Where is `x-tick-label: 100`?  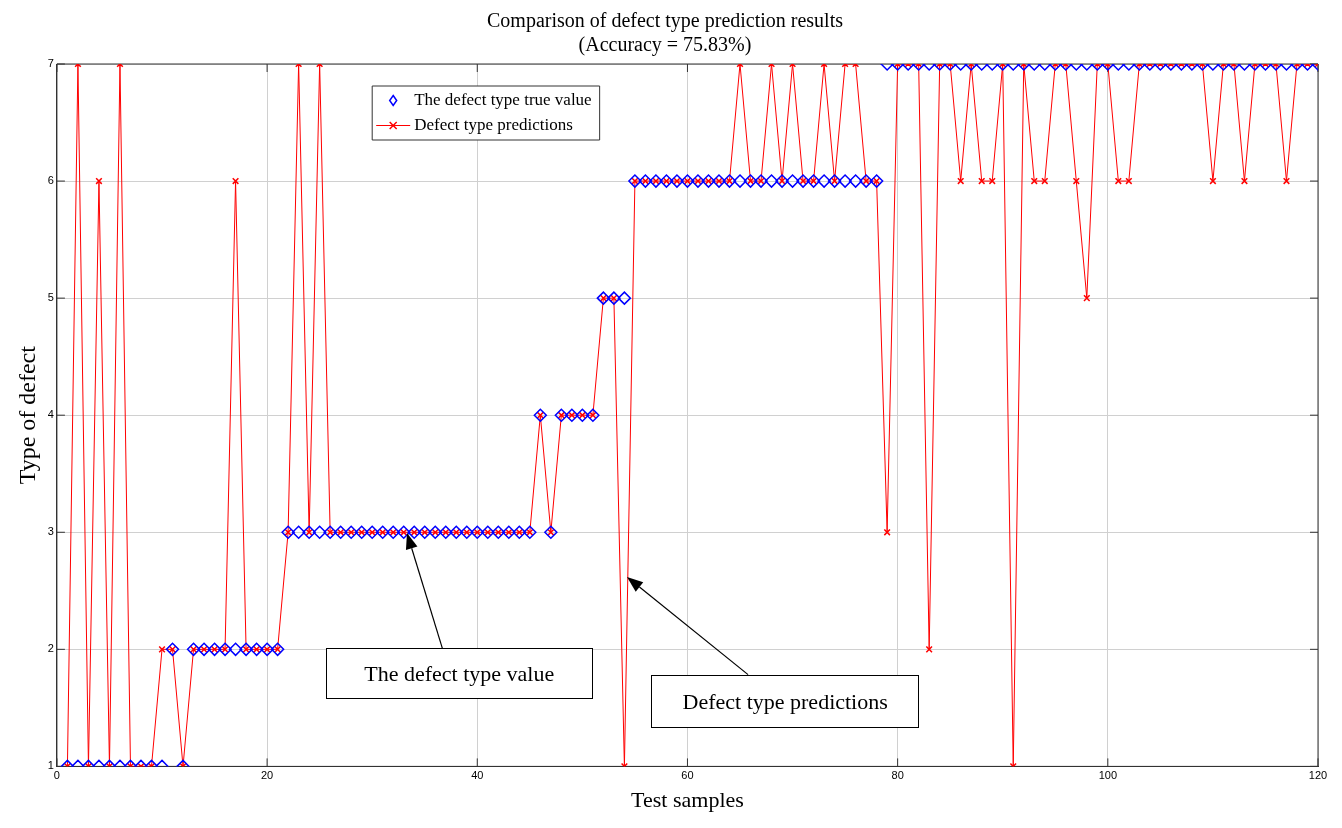 x-tick-label: 100 is located at coordinates (1107, 775).